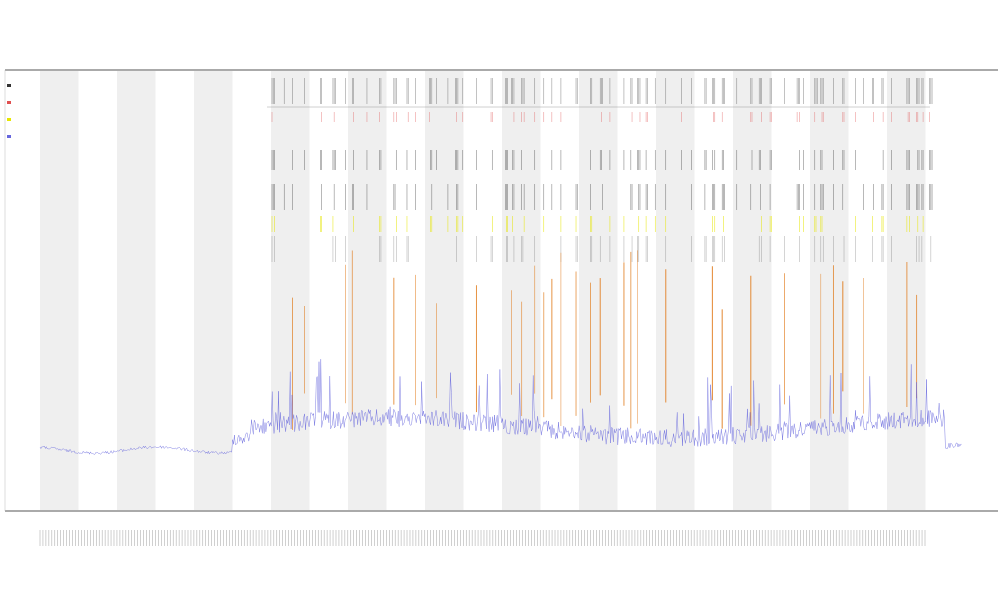 The height and width of the screenshot is (600, 1000). I want to click on x-tick-labels, so click(482, 538).